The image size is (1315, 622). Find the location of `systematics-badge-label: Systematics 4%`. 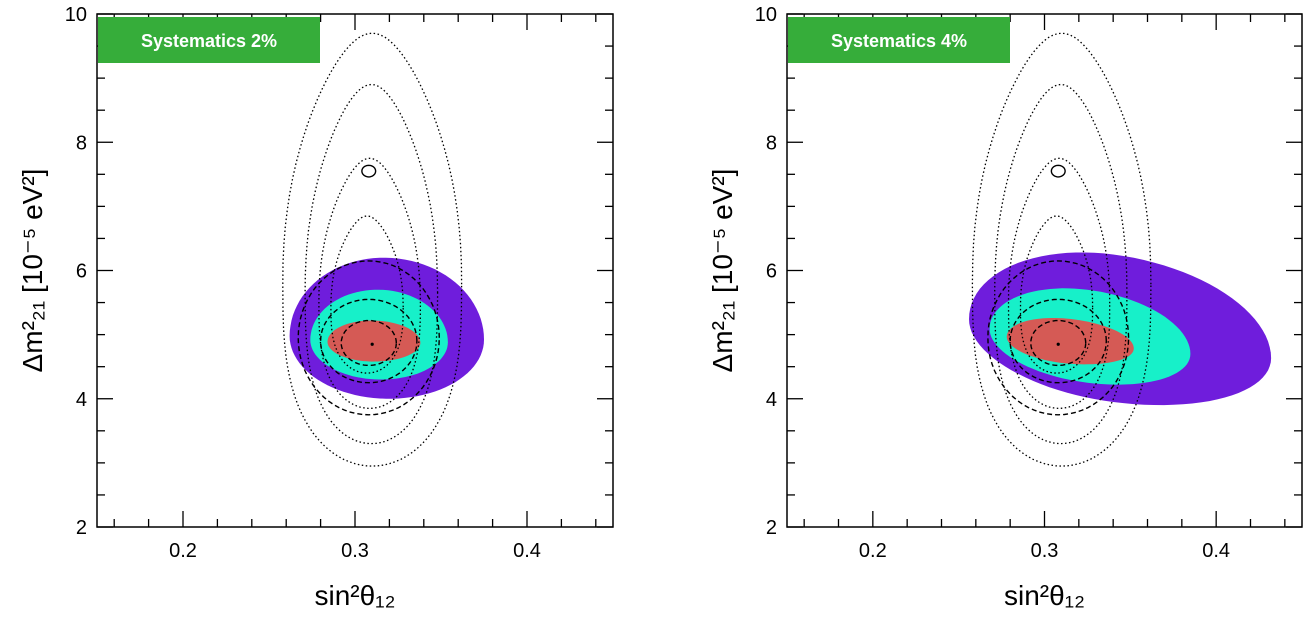

systematics-badge-label: Systematics 4% is located at coordinates (899, 41).